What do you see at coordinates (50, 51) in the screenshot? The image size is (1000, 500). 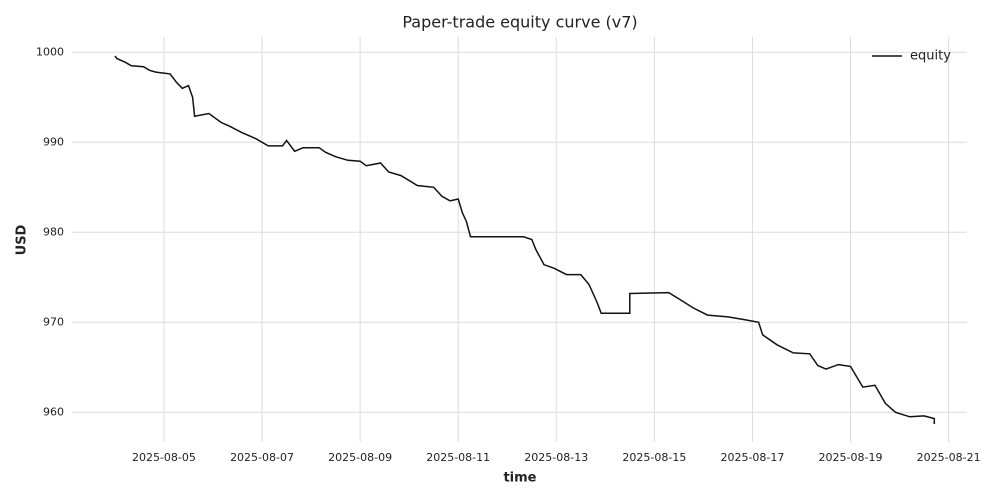 I see `y-tick-label: 1000` at bounding box center [50, 51].